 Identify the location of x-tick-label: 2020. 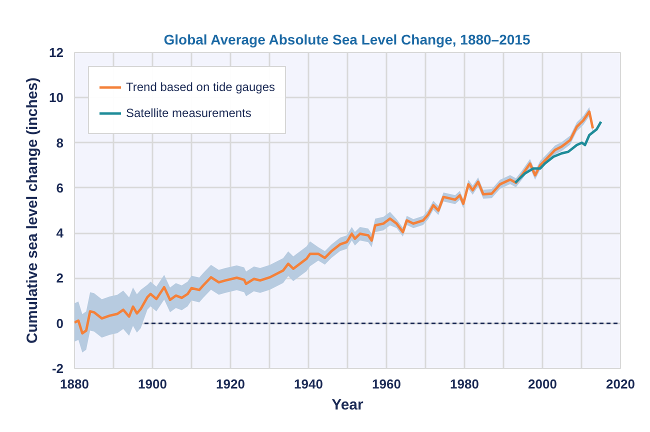
(620, 384).